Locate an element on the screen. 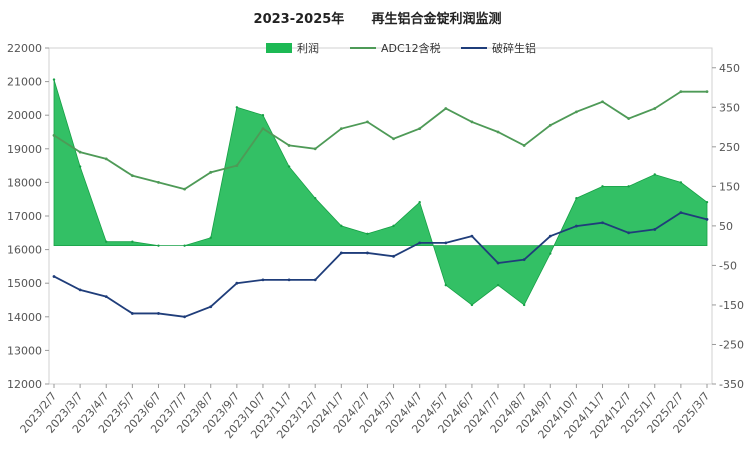 Image resolution: width=755 pixels, height=463 pixels. y-right-tick-label: 250 is located at coordinates (729, 147).